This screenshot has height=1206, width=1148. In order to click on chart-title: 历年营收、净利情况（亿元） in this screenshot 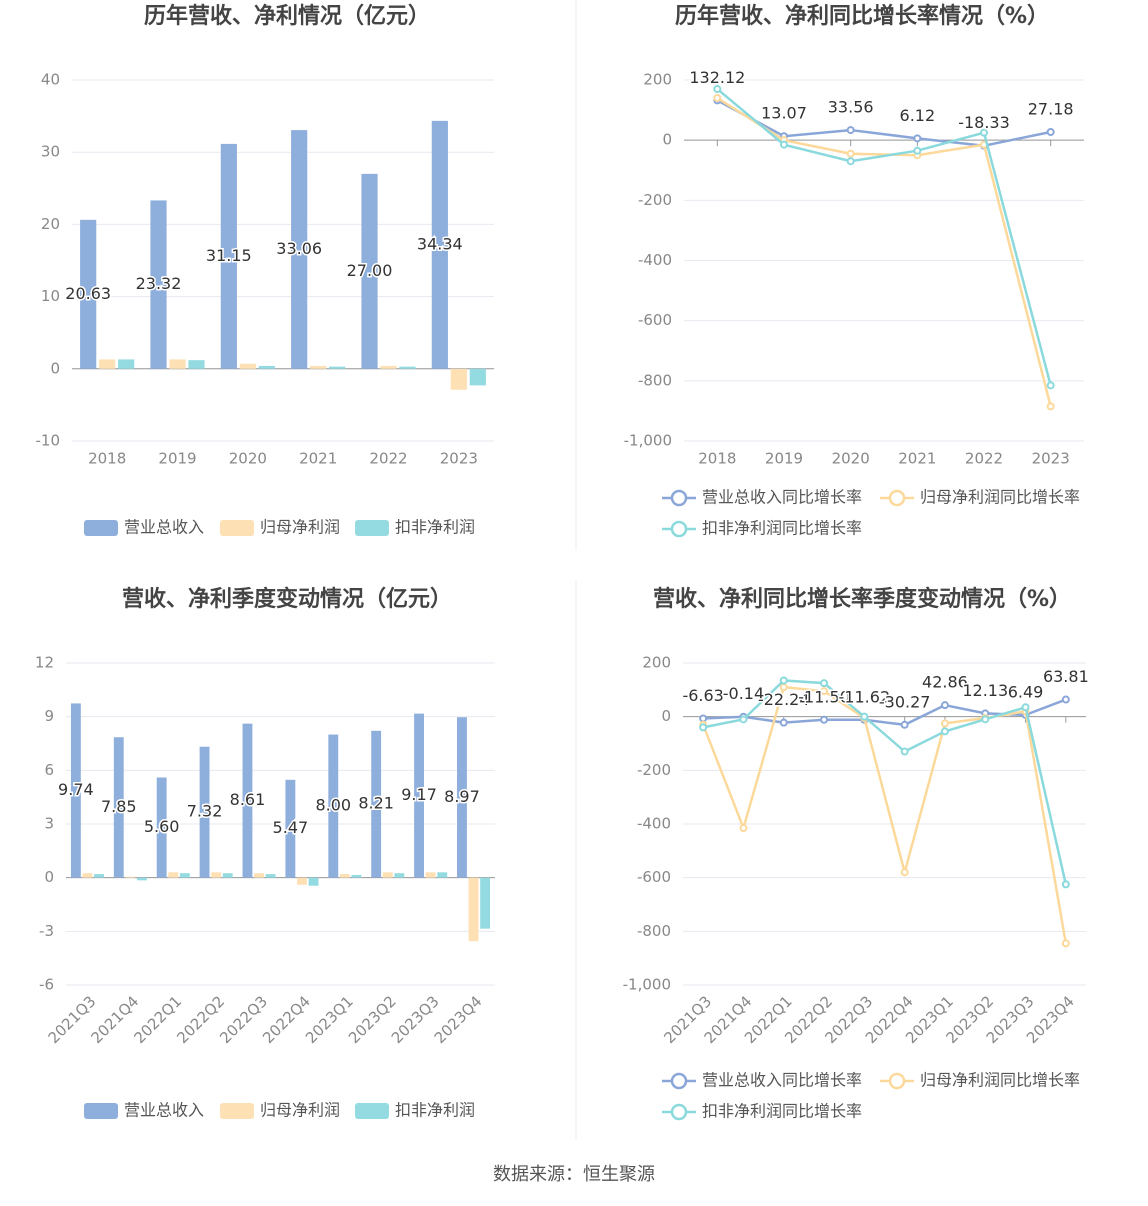, I will do `click(287, 16)`.